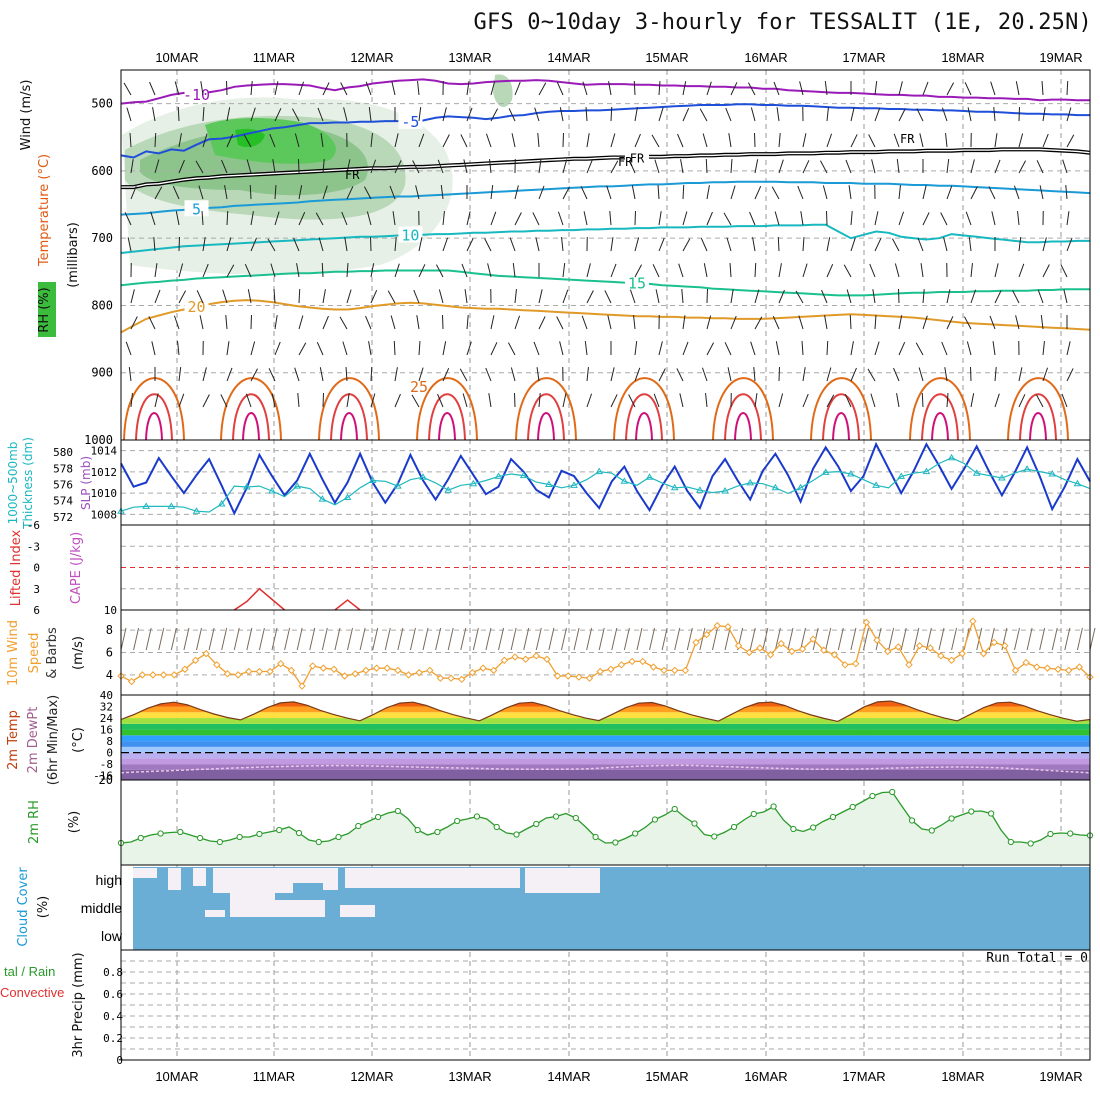  What do you see at coordinates (63, 501) in the screenshot?
I see `thickness-tick: 574` at bounding box center [63, 501].